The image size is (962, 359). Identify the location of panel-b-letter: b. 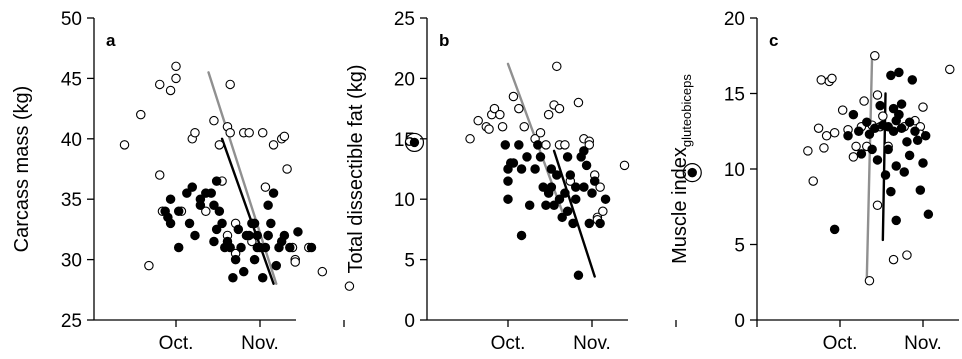
(444, 40).